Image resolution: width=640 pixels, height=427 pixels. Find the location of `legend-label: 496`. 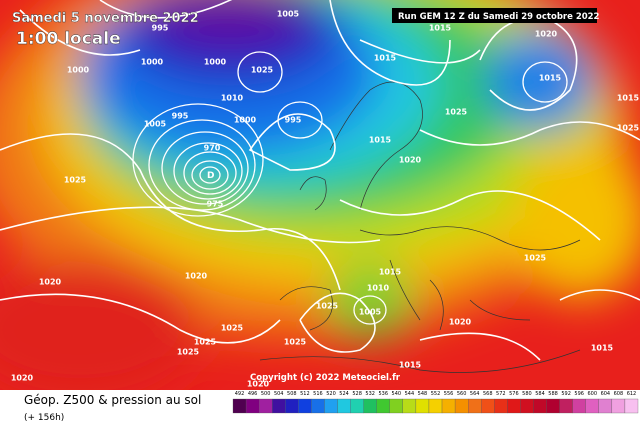

legend-label: 496 is located at coordinates (253, 394).